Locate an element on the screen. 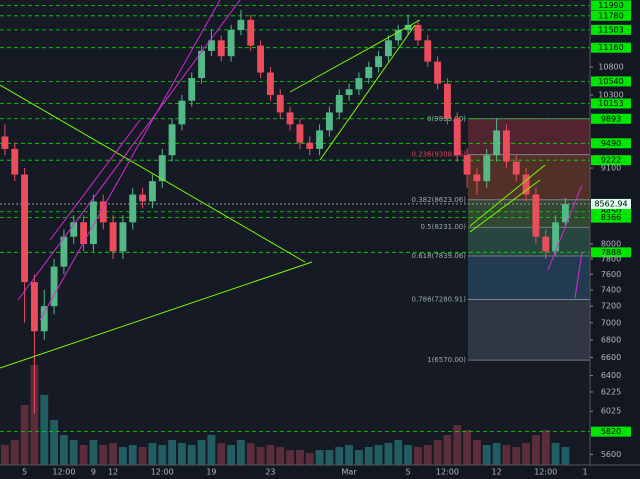  y-tick-label: 6600 is located at coordinates (611, 357).